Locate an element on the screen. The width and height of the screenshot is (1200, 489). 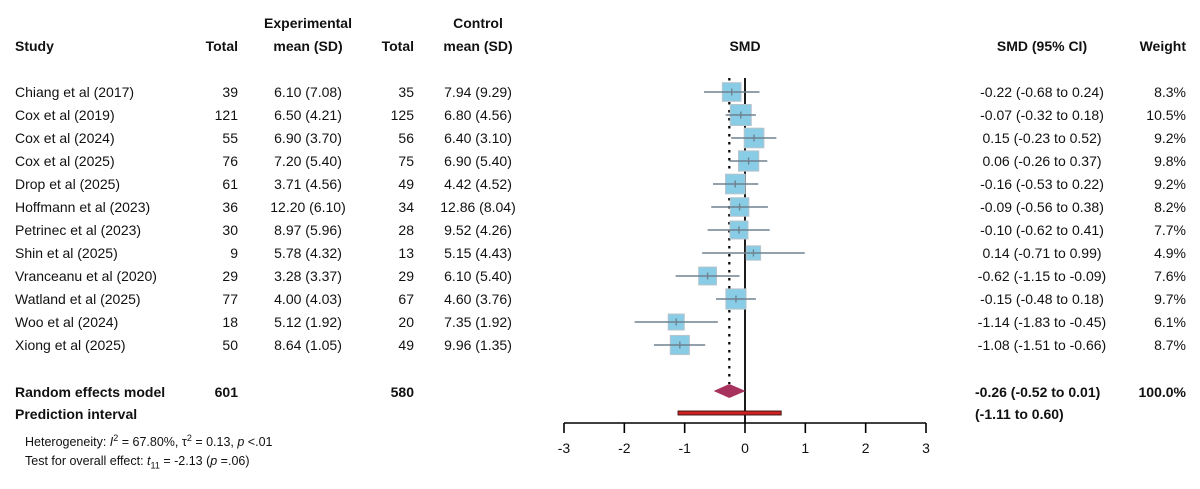
heterogeneity-prefix: Heterogeneity: is located at coordinates (67, 442).